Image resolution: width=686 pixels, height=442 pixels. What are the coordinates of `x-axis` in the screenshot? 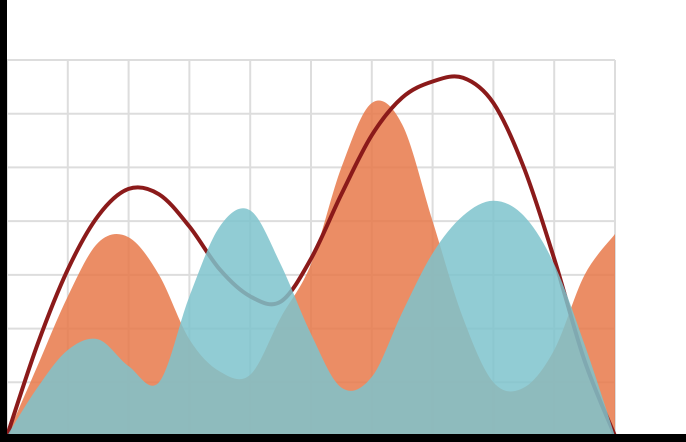 It's located at (343, 438).